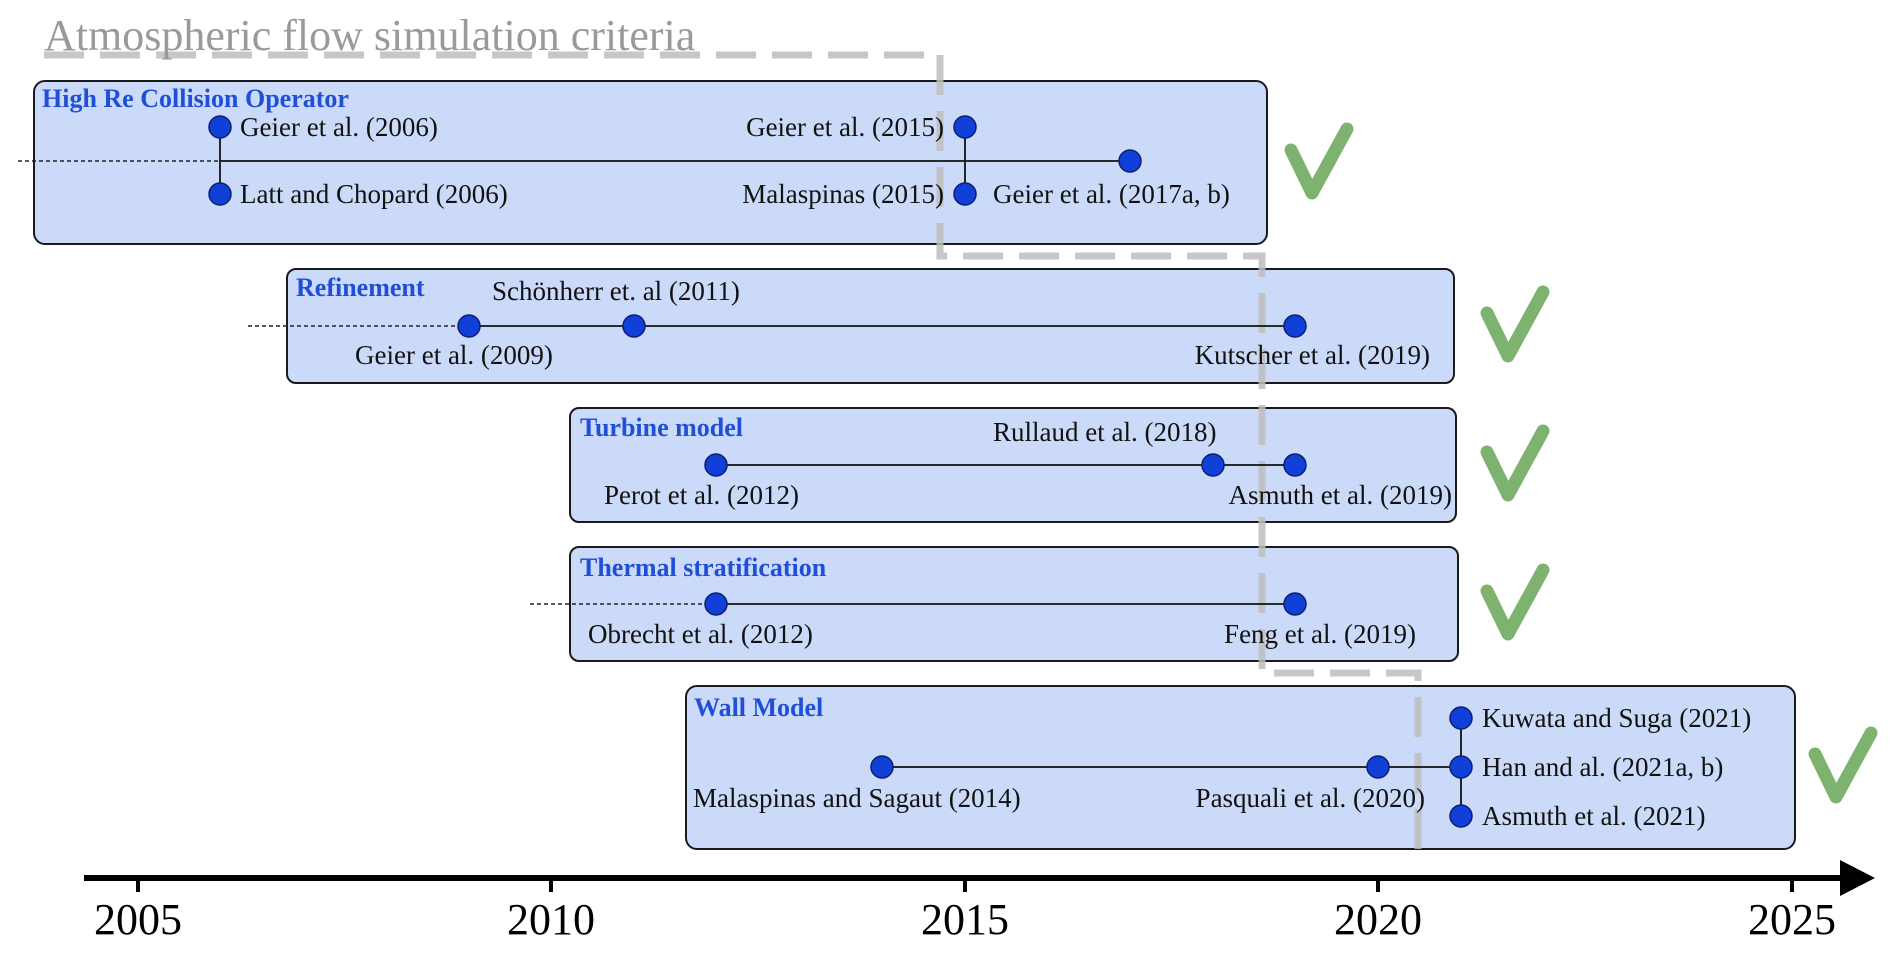  Describe the element at coordinates (758, 707) in the screenshot. I see `group-title-wall: Wall Model` at that location.